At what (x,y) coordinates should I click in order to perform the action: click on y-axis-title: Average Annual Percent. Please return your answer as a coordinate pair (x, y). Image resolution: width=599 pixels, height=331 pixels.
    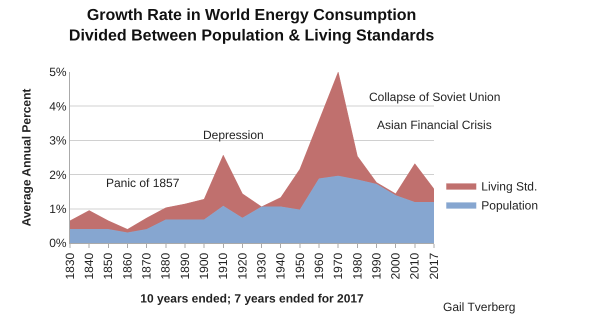
    Looking at the image, I should click on (27, 157).